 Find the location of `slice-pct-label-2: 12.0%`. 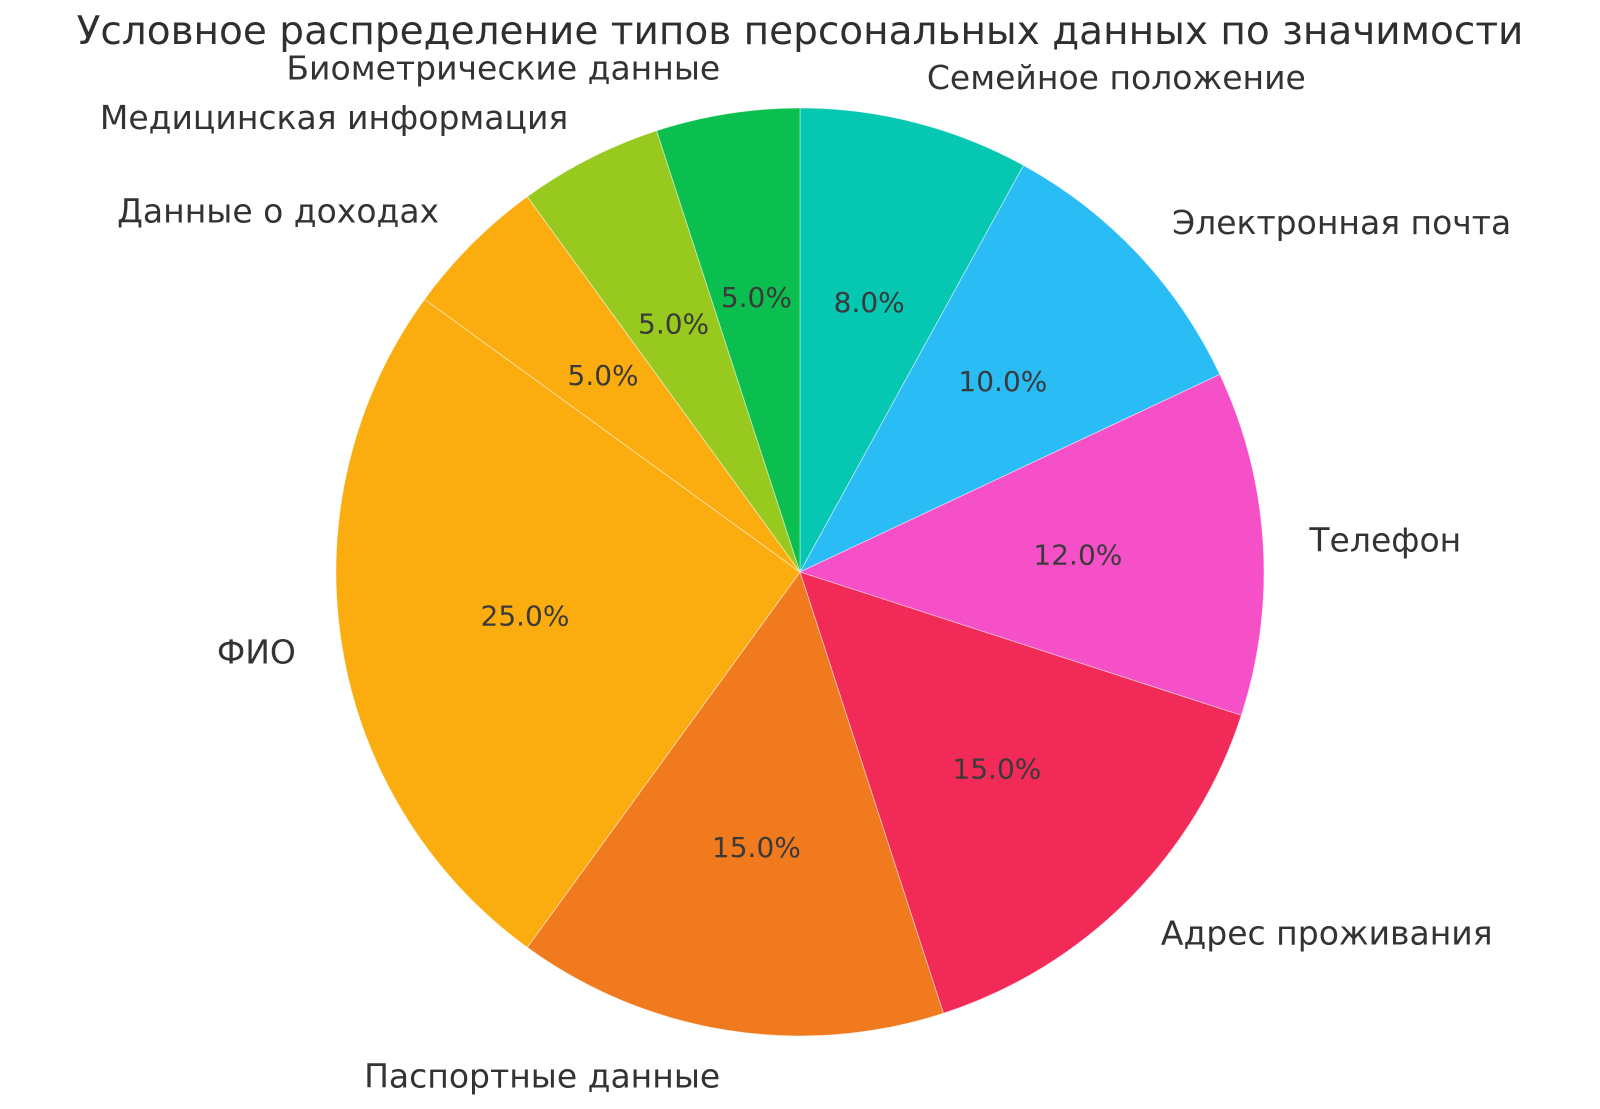

slice-pct-label-2: 12.0% is located at coordinates (1077, 554).